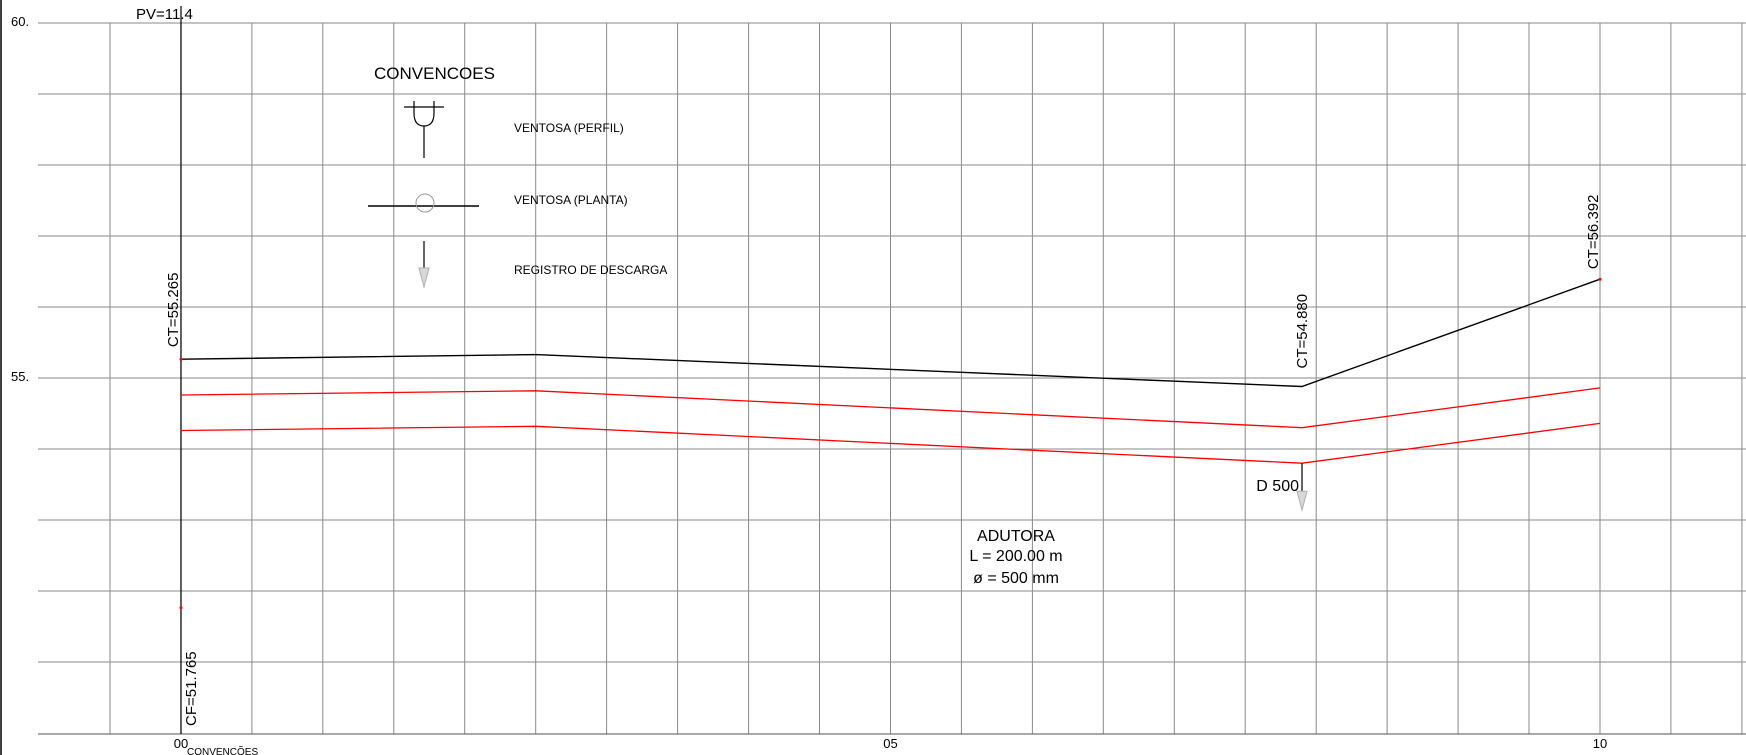 The image size is (1746, 755). I want to click on y-tick-label-55: 55., so click(20, 376).